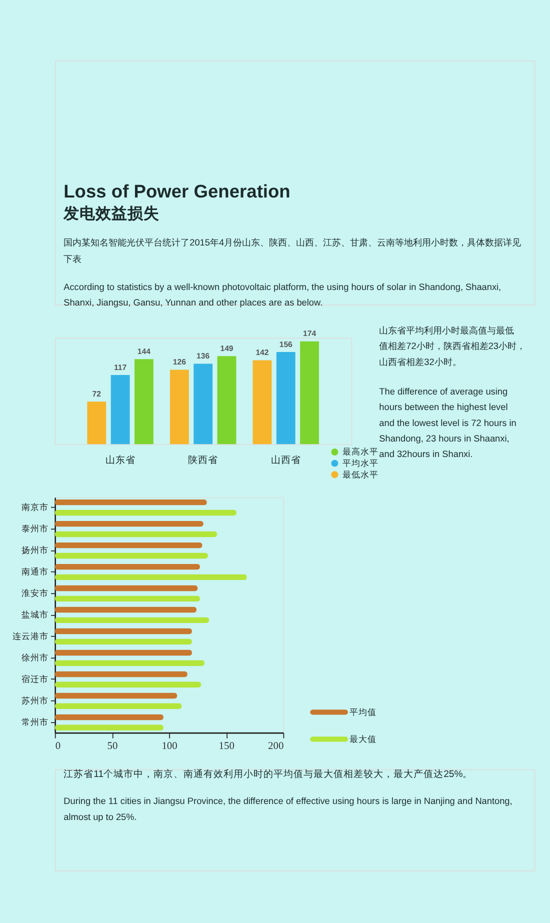 This screenshot has width=550, height=923. I want to click on legend-label: 最大值, so click(363, 739).